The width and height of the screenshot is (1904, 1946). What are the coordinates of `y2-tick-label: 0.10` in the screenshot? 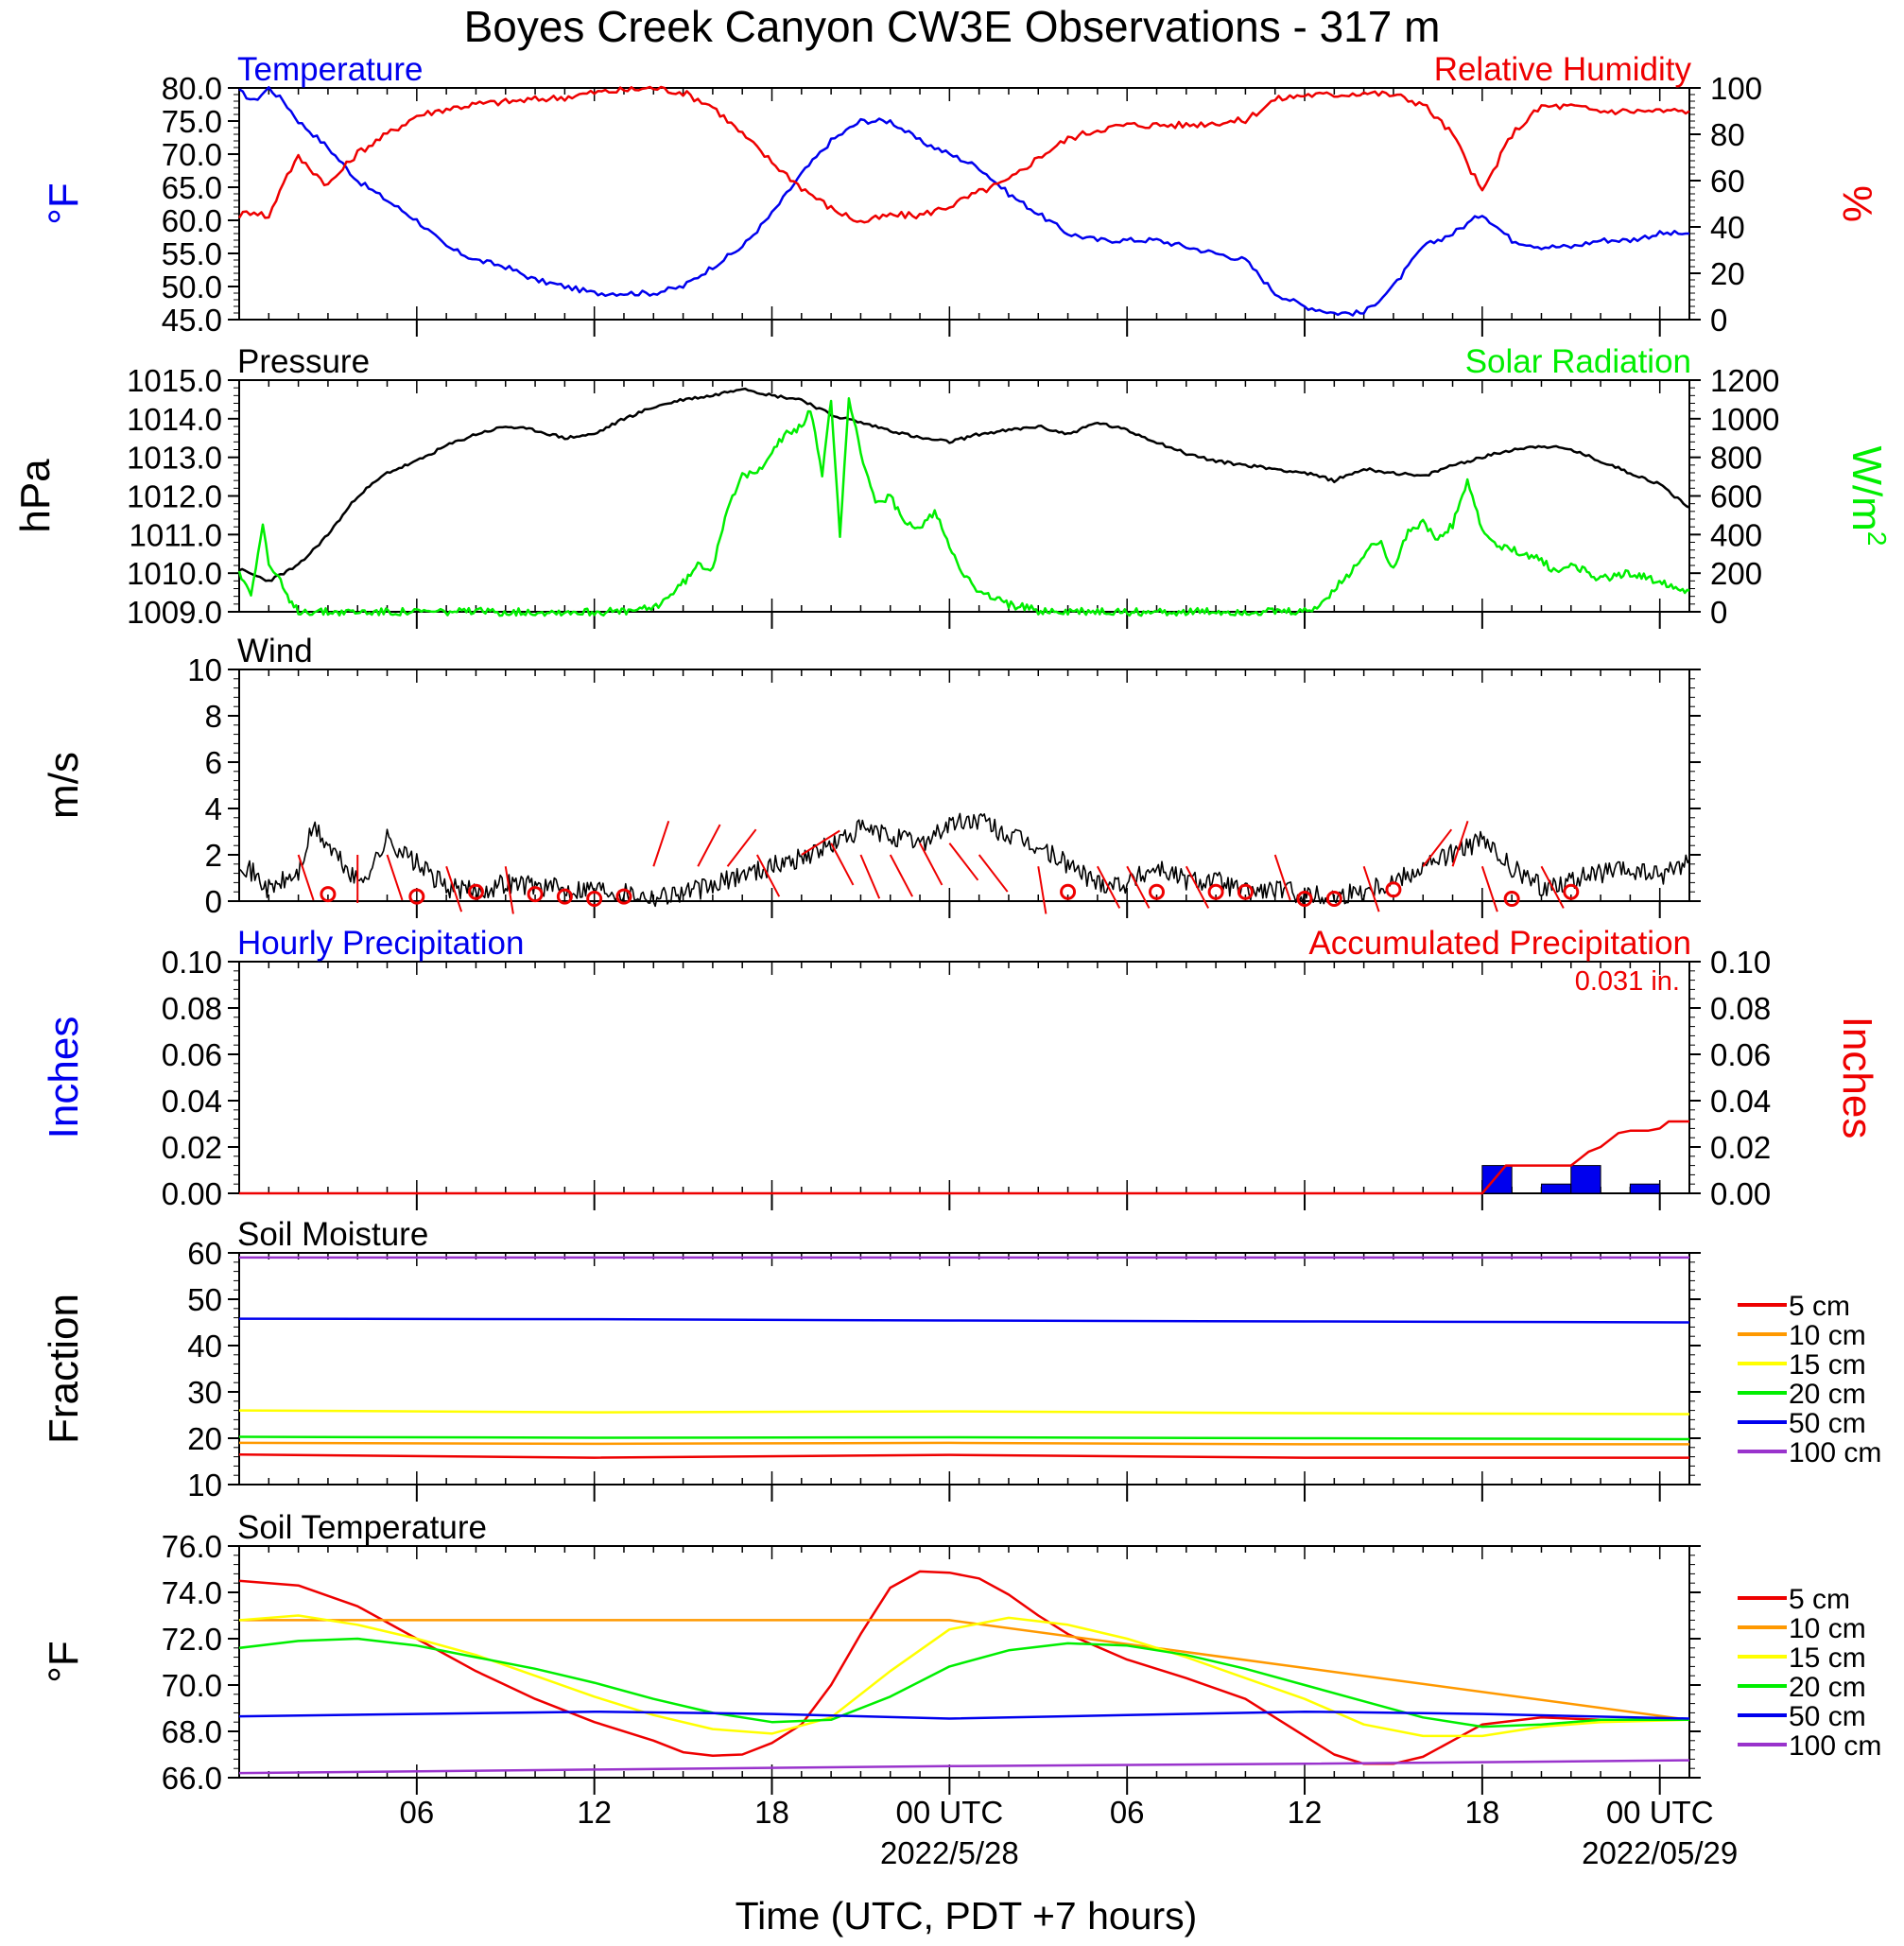 It's located at (1740, 963).